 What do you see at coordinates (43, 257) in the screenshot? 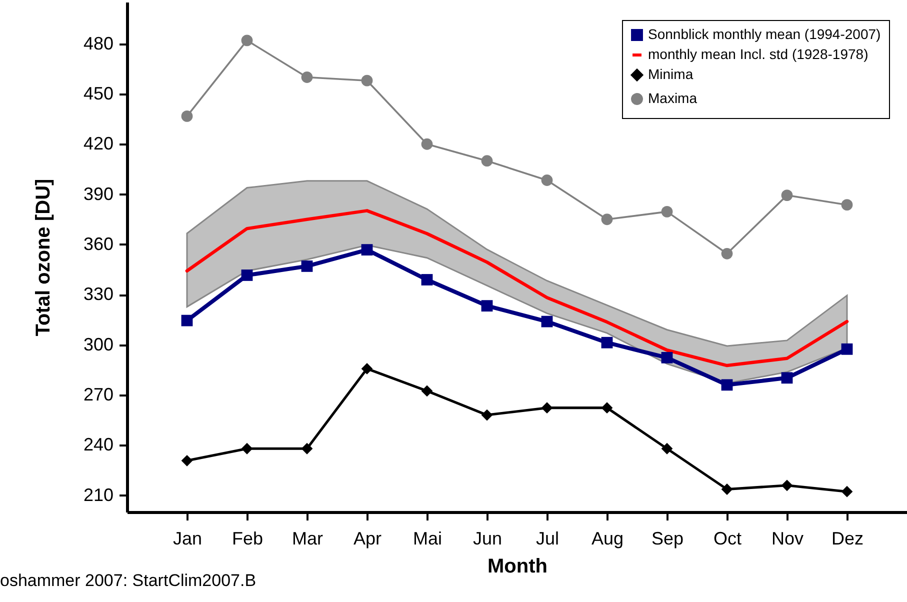
I see `y-axis-title: Total ozone [DU]` at bounding box center [43, 257].